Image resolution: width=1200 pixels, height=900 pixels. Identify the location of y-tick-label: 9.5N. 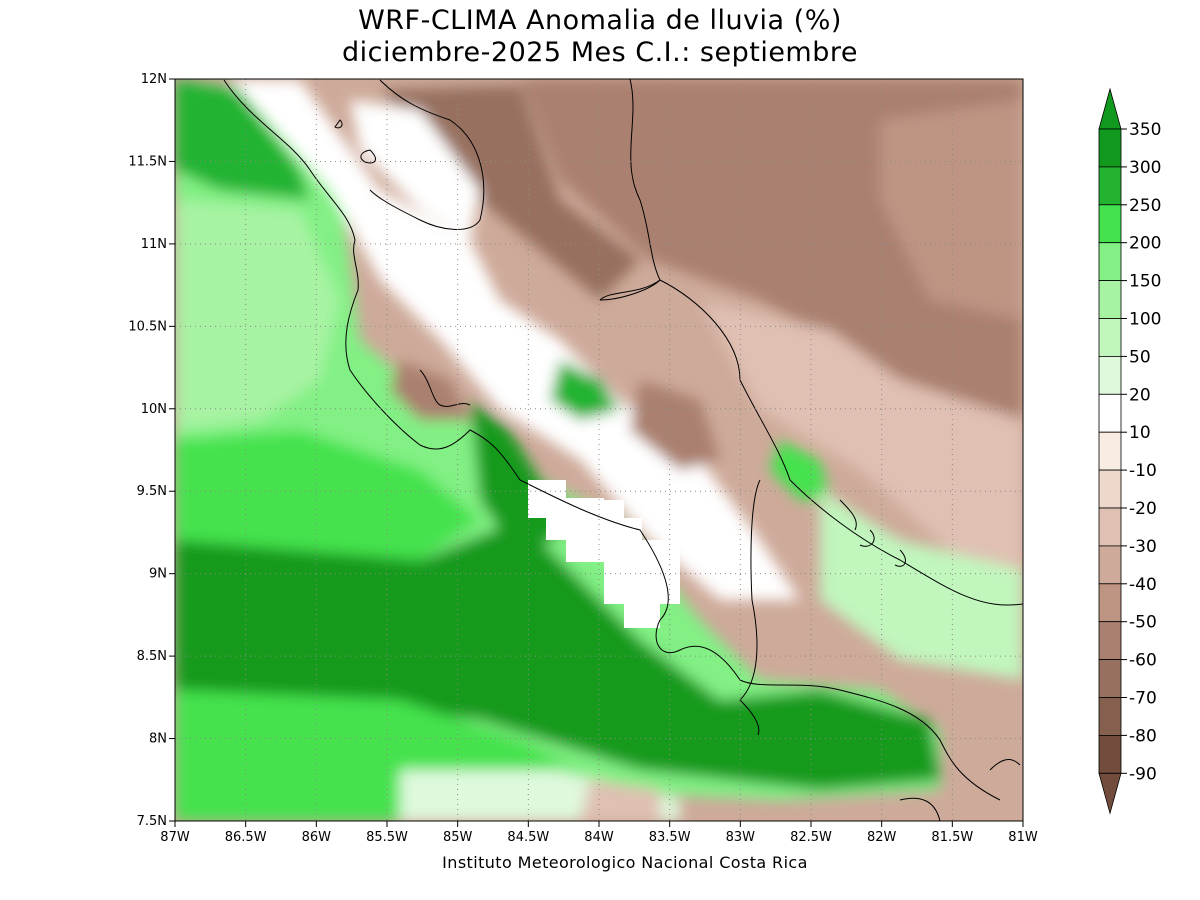
(152, 491).